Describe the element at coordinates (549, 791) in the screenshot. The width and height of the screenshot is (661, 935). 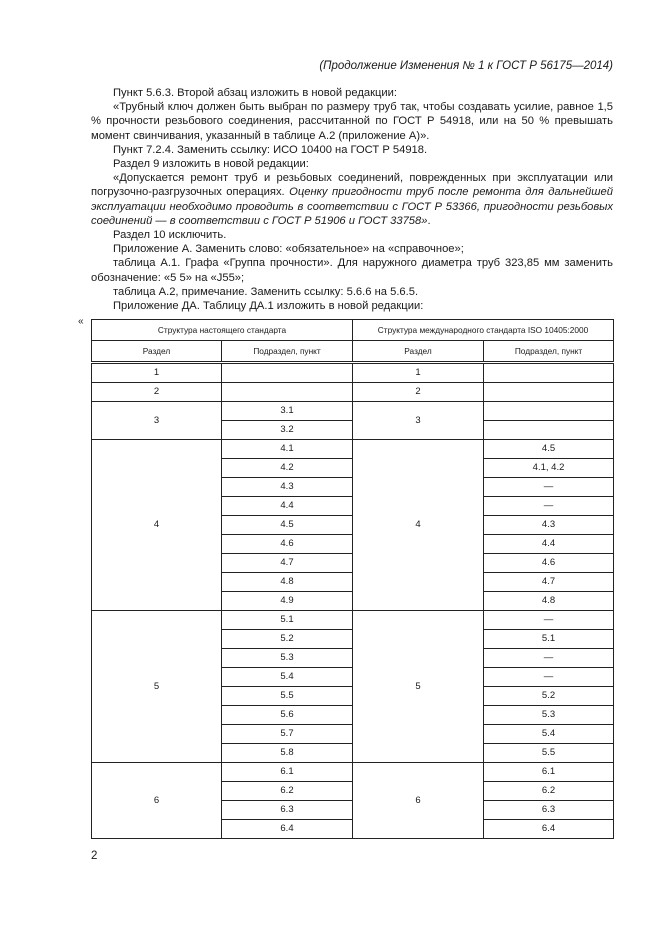
I see `iso-subsection-cell: 6.2` at that location.